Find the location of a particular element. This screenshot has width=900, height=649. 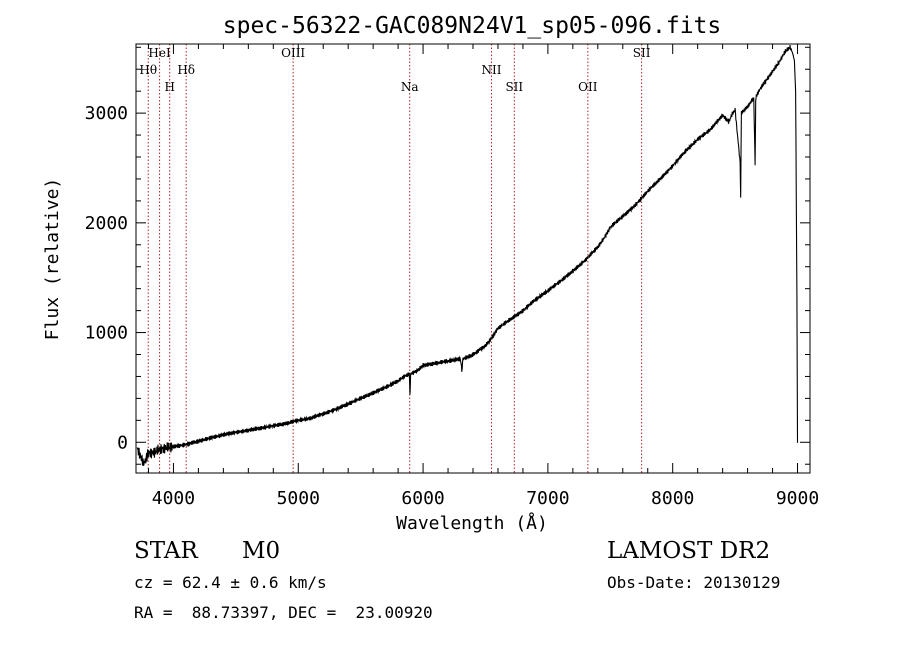

x-tick-label: 6000 is located at coordinates (422, 498).